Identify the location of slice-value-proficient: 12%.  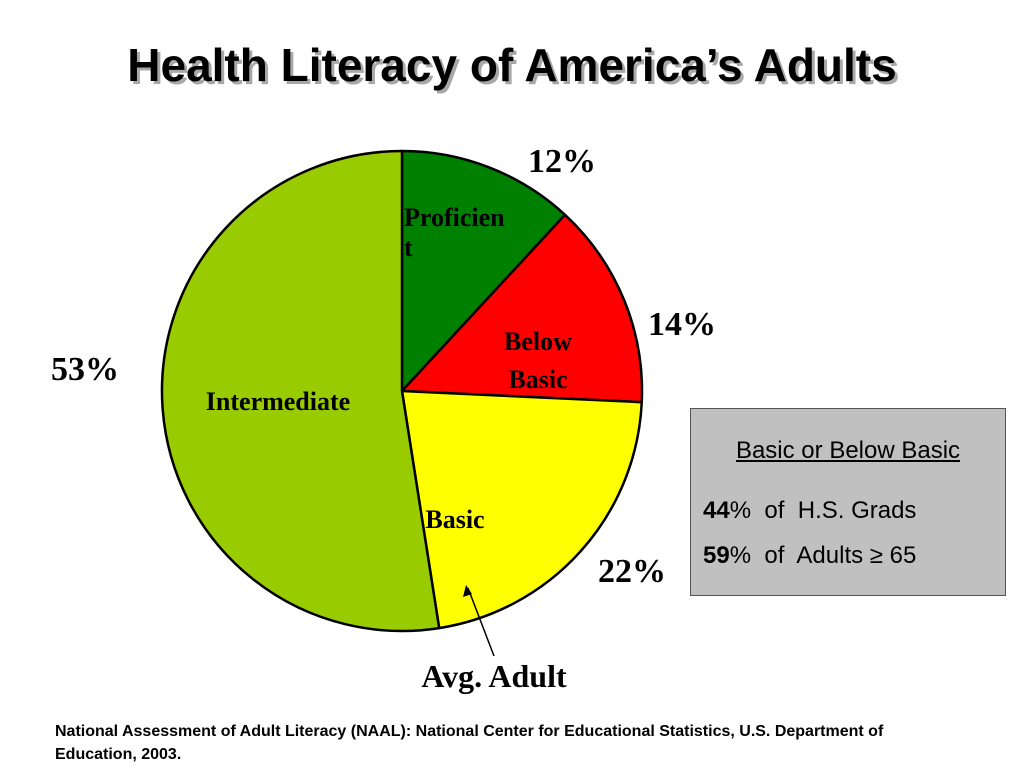
(562, 161).